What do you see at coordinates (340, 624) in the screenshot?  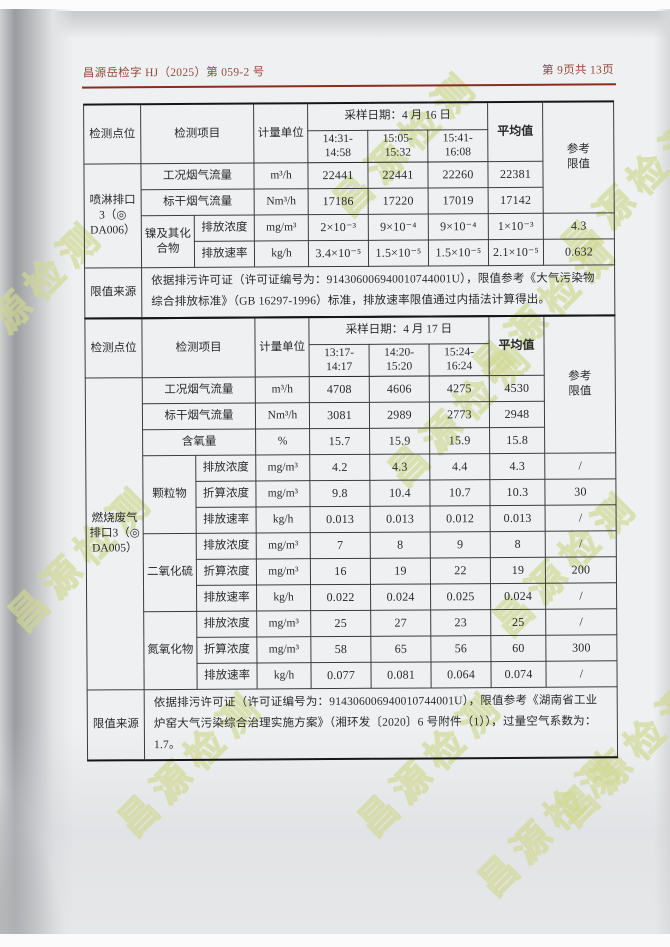 I see `cell-value: 25` at bounding box center [340, 624].